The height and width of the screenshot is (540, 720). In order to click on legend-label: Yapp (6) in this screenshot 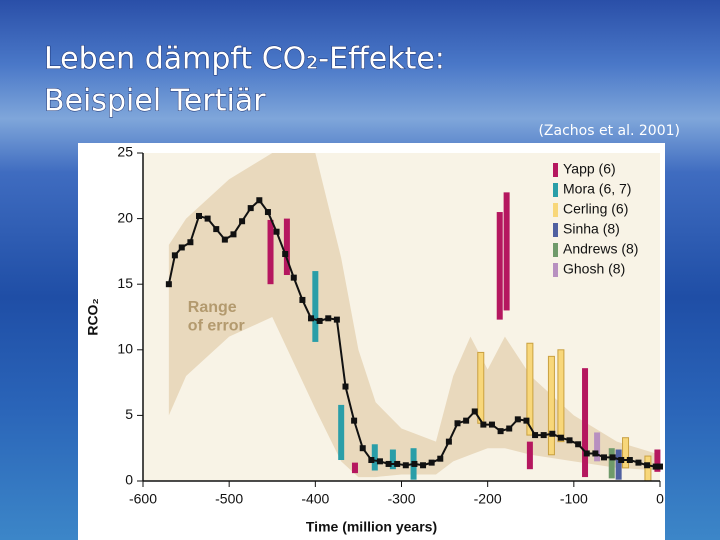, I will do `click(589, 169)`.